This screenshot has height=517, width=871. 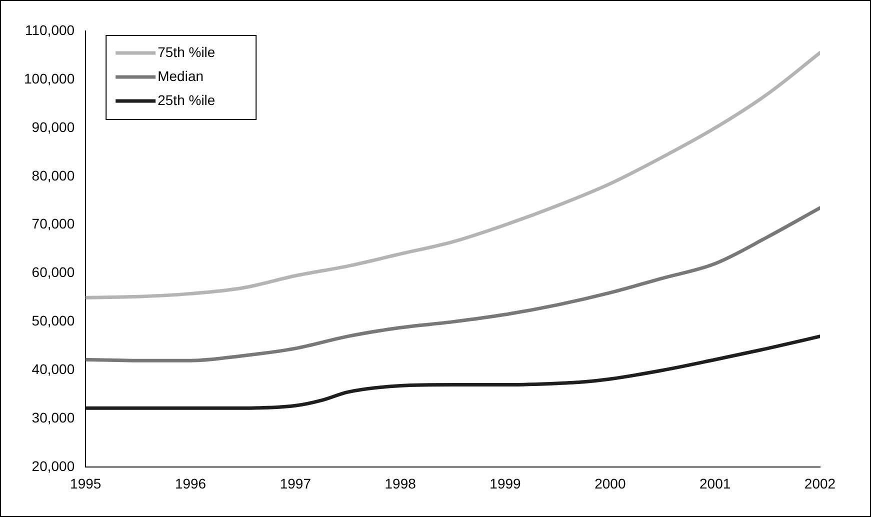 What do you see at coordinates (296, 483) in the screenshot?
I see `x-tick-label: 1997` at bounding box center [296, 483].